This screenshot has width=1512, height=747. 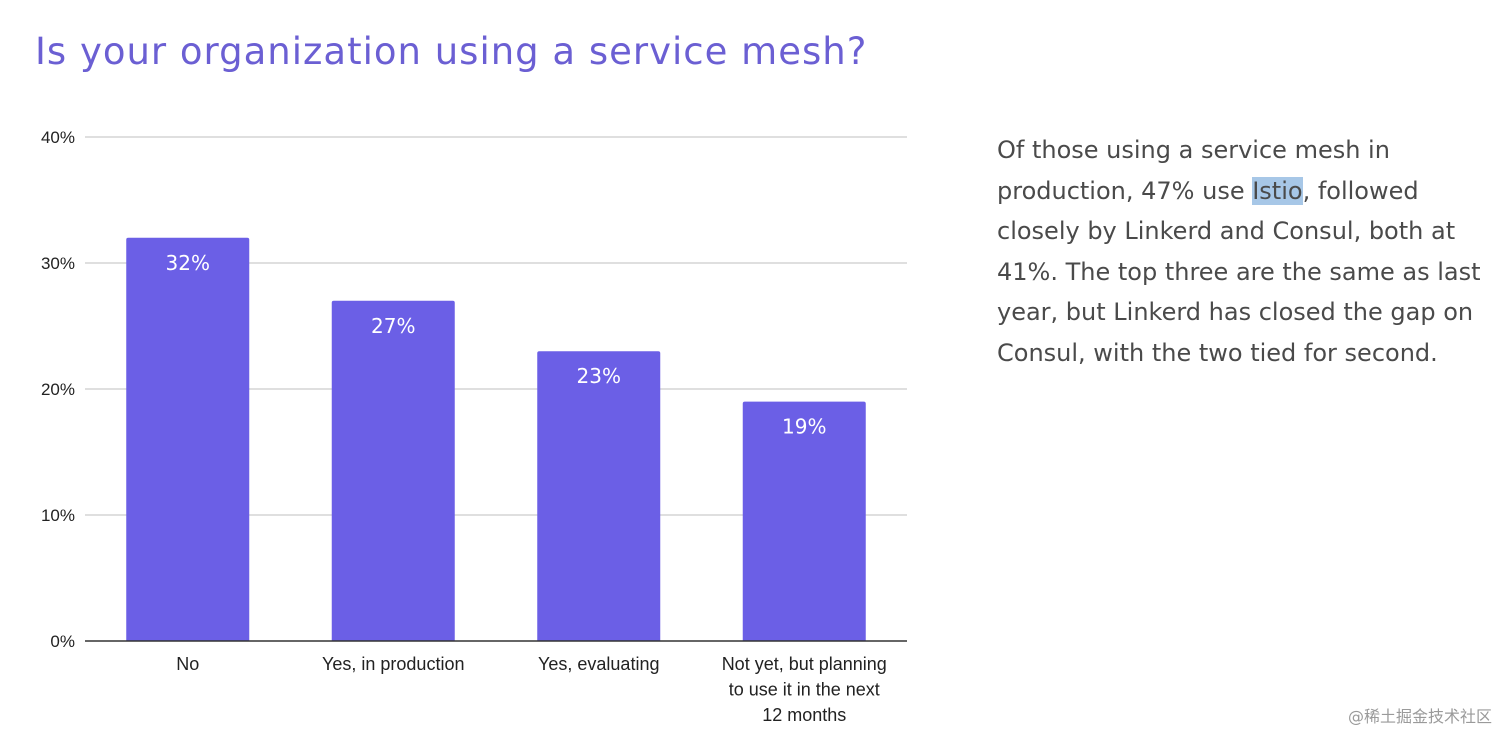 What do you see at coordinates (62, 641) in the screenshot?
I see `y-tick-label: 0%` at bounding box center [62, 641].